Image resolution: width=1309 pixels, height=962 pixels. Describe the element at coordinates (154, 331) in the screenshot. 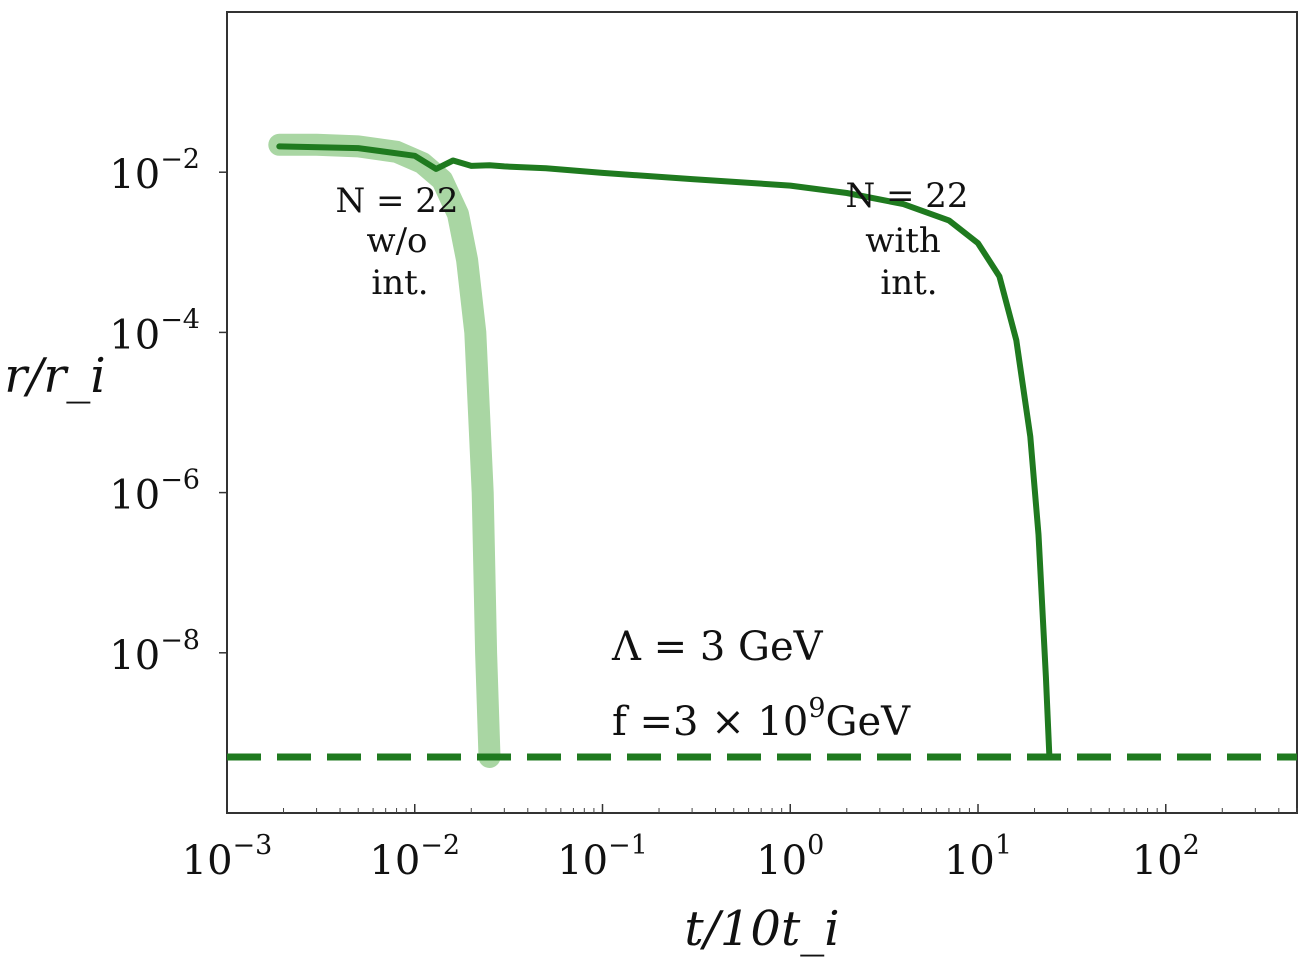

I see `y-tick-label: 10⁻⁴` at that location.